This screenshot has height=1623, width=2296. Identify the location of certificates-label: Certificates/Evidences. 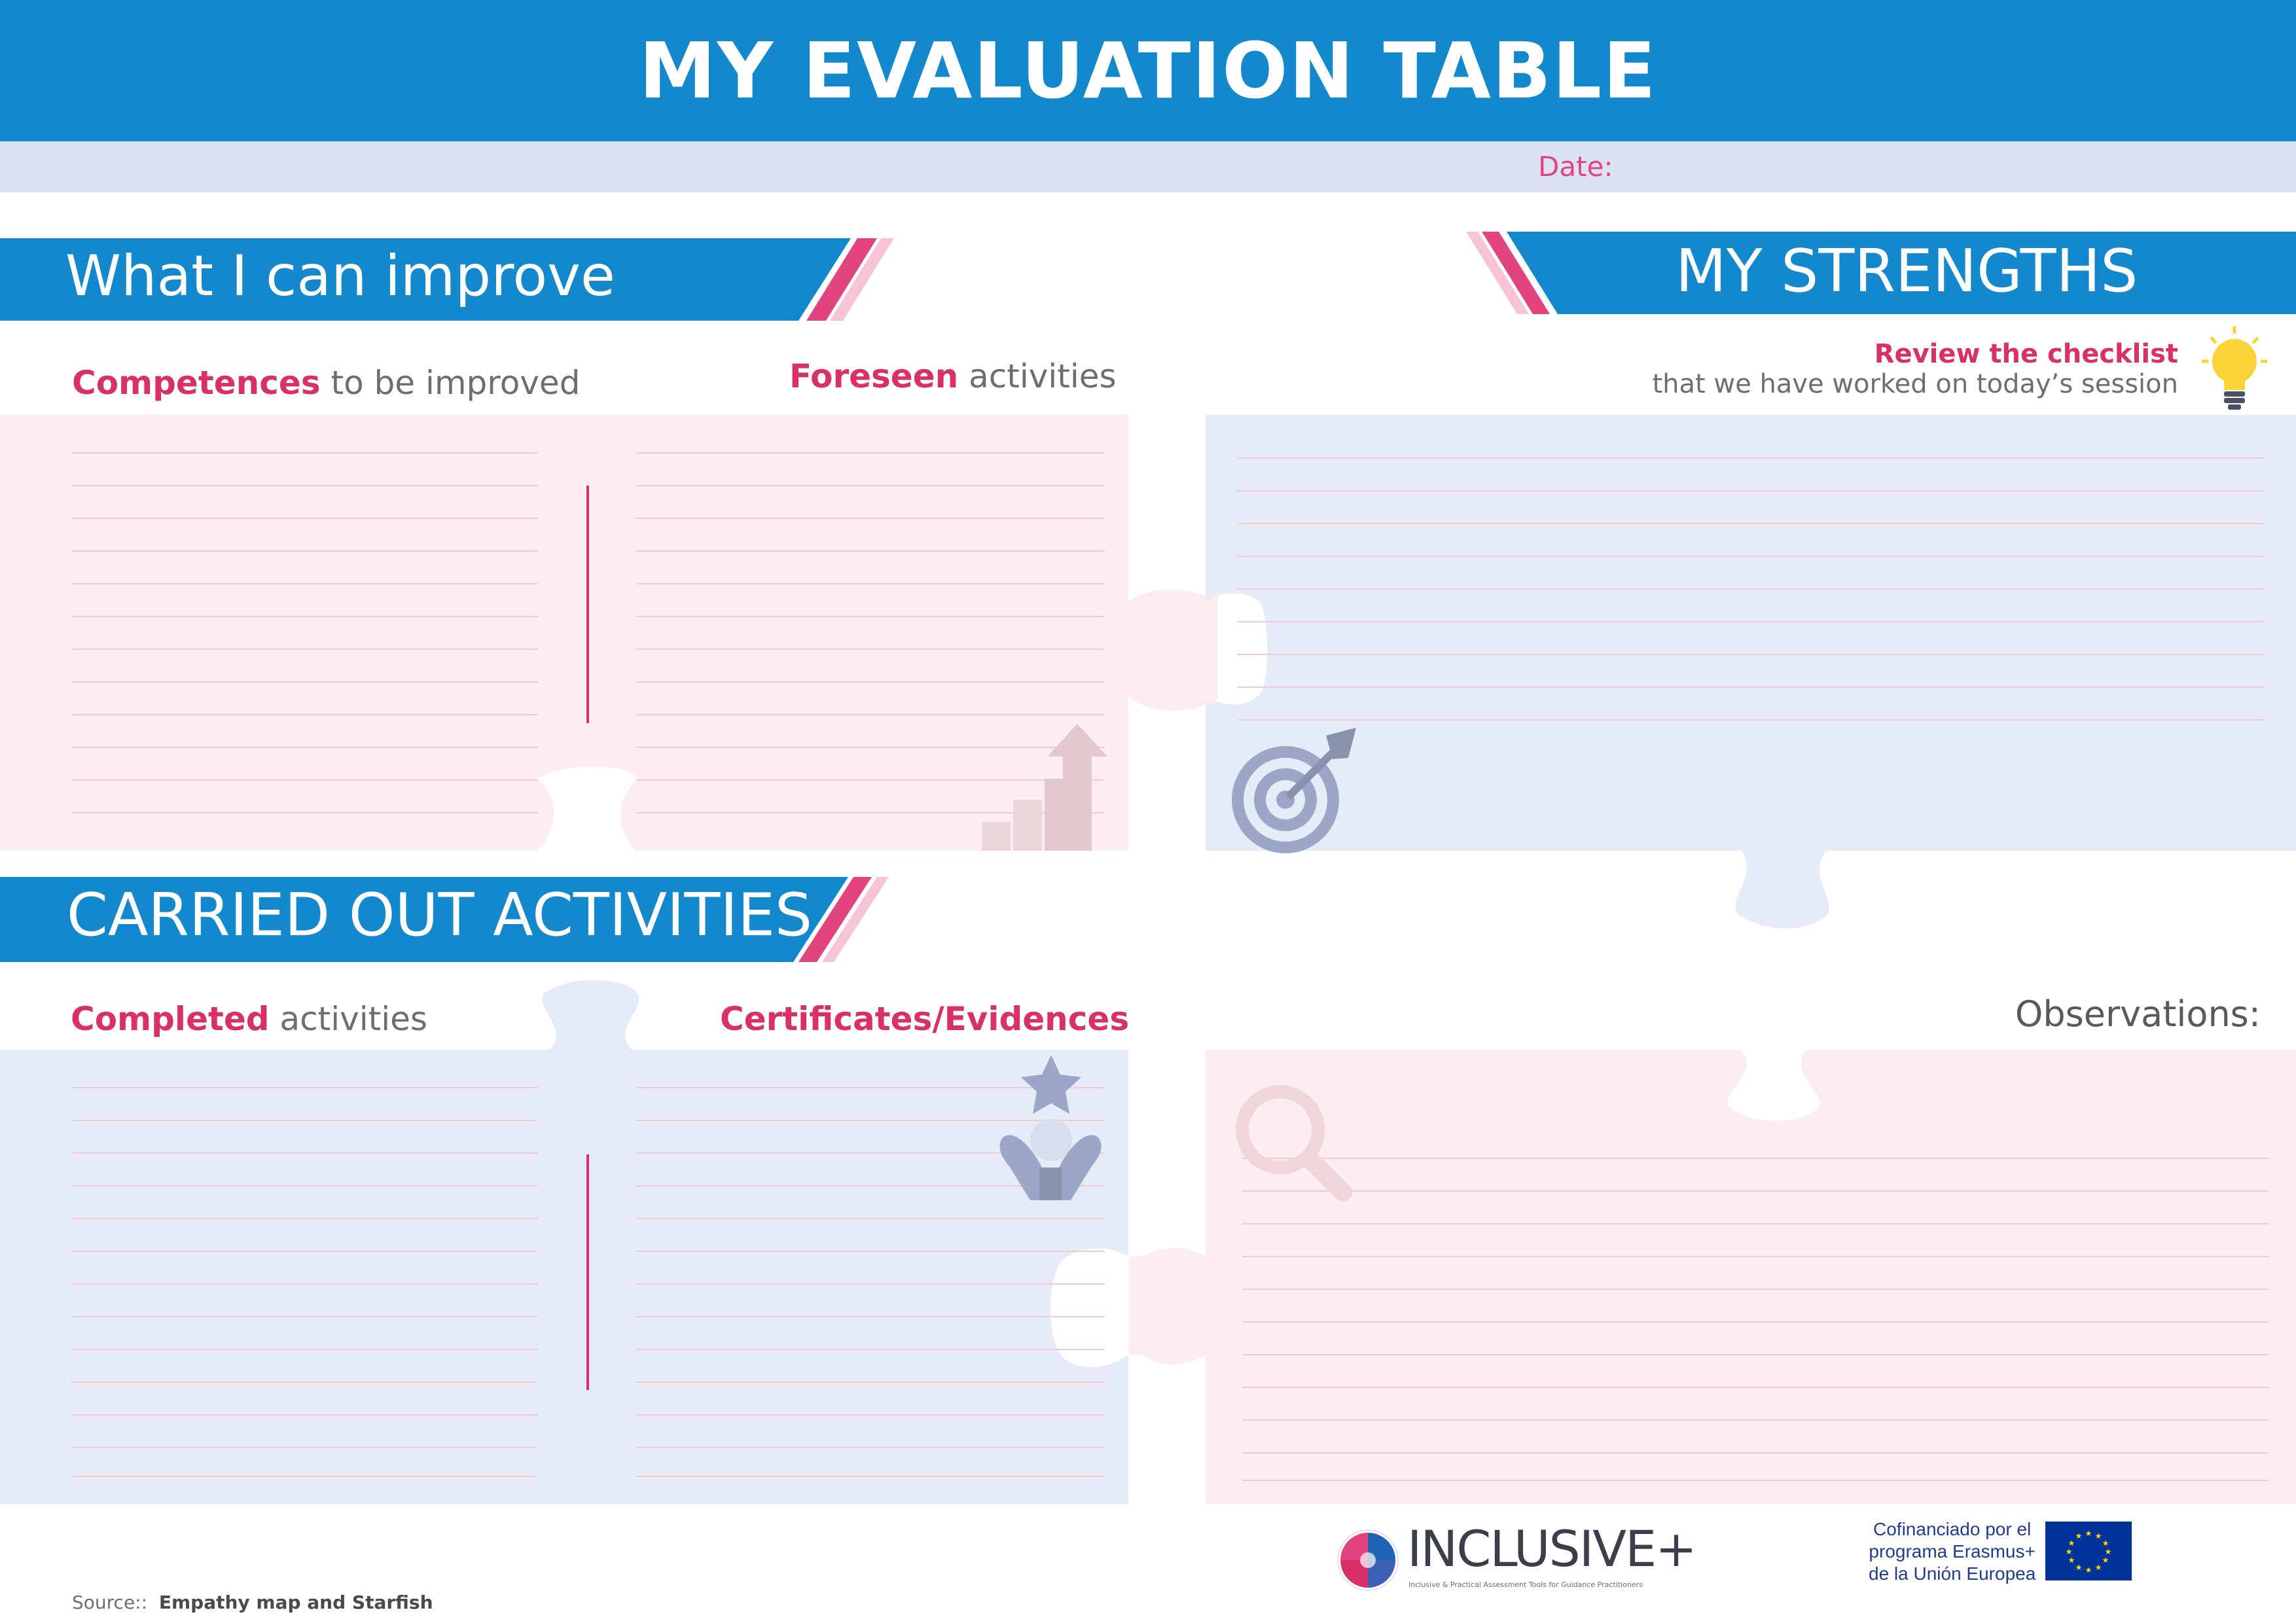
(925, 1019).